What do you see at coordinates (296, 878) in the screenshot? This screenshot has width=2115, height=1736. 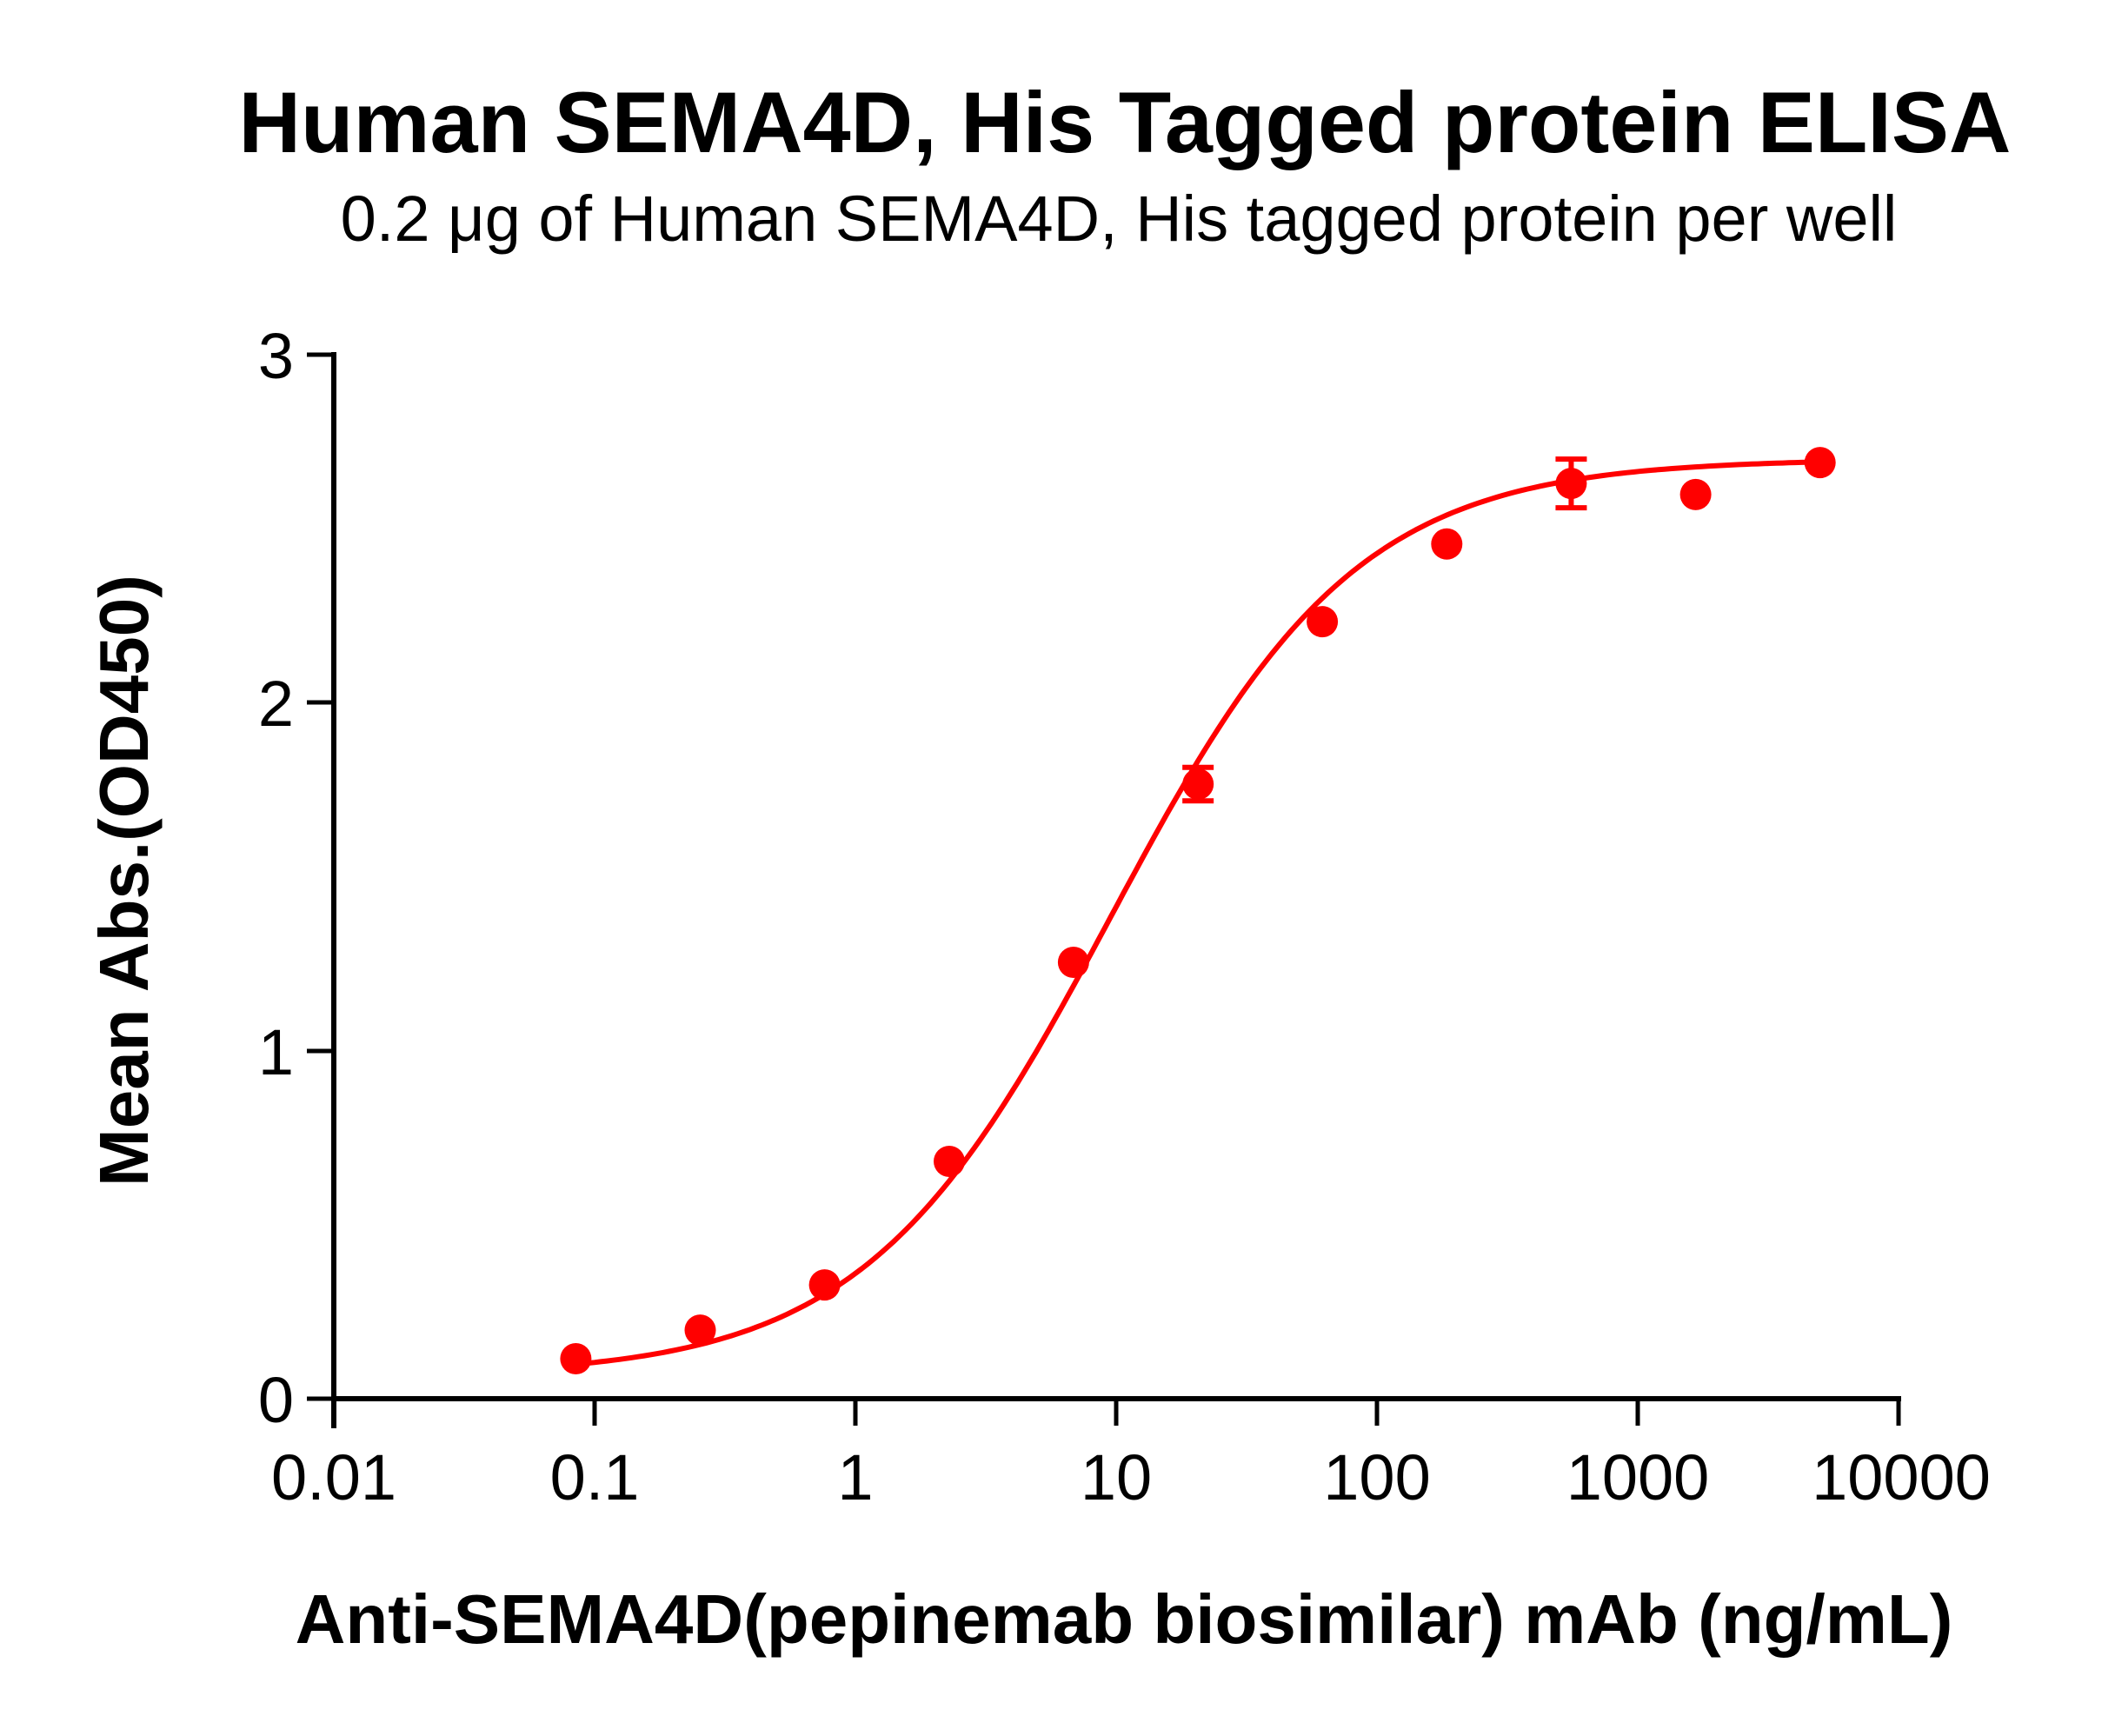 I see `y-axis-ticks: 0 1 2 3` at bounding box center [296, 878].